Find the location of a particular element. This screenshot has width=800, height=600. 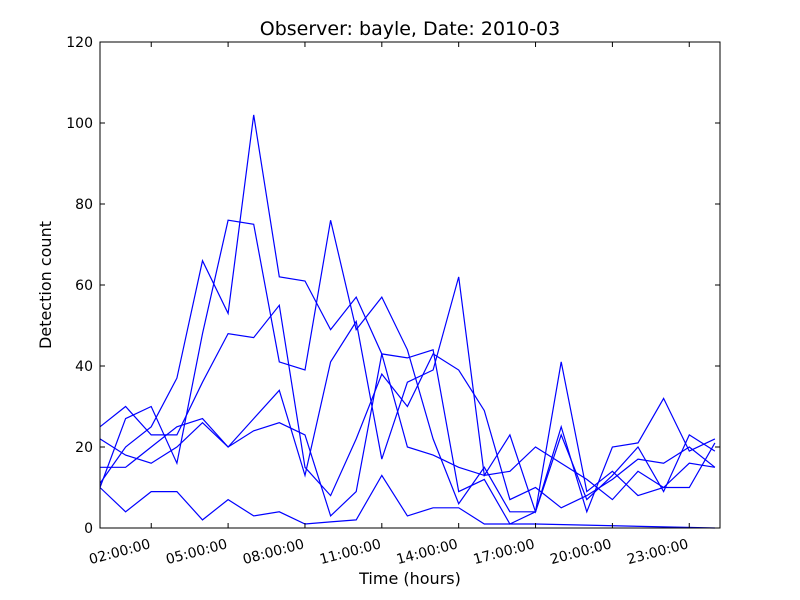

x-tick-label: 17:00:00 is located at coordinates (504, 552).